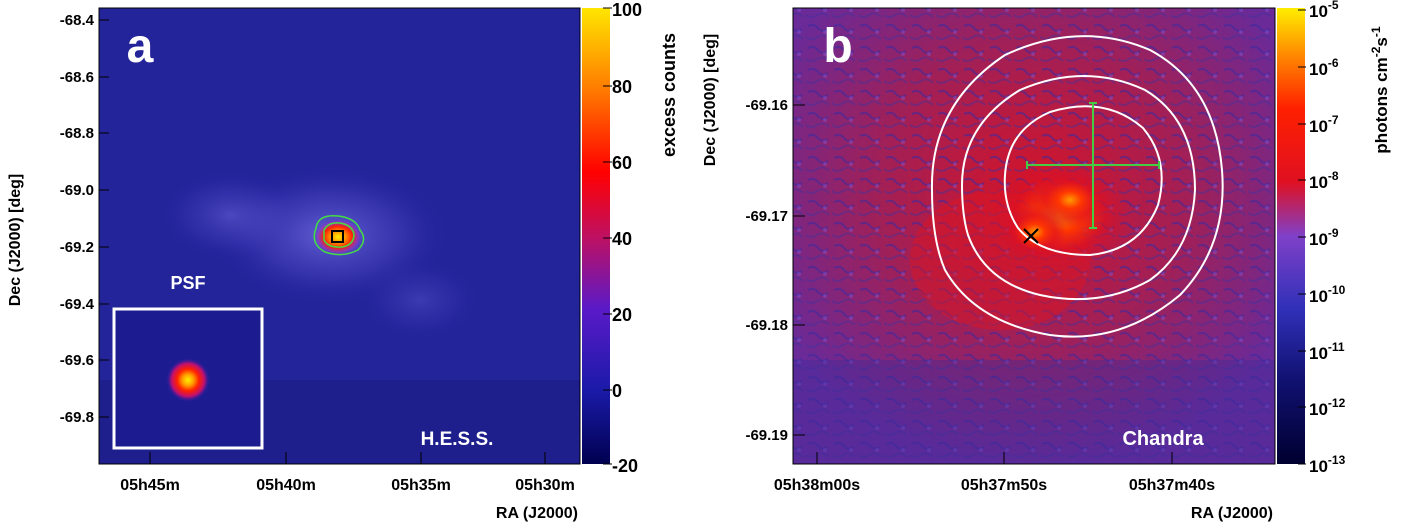 The image size is (1410, 526). Describe the element at coordinates (766, 435) in the screenshot. I see `panel-b-y-tick-label: -69.19` at that location.